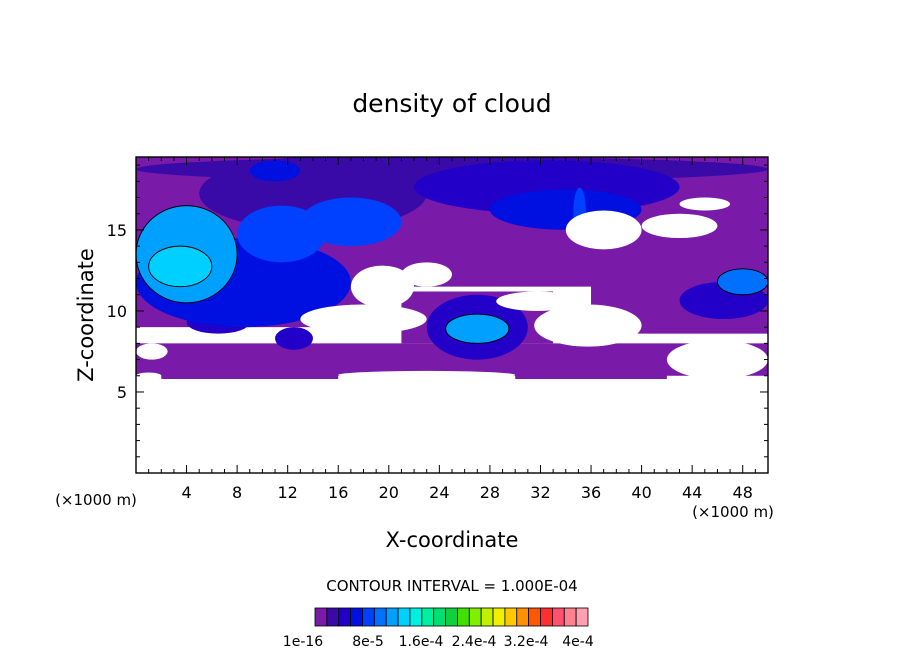 The image size is (904, 654). What do you see at coordinates (578, 642) in the screenshot?
I see `colorbar-label: 4e-4` at bounding box center [578, 642].